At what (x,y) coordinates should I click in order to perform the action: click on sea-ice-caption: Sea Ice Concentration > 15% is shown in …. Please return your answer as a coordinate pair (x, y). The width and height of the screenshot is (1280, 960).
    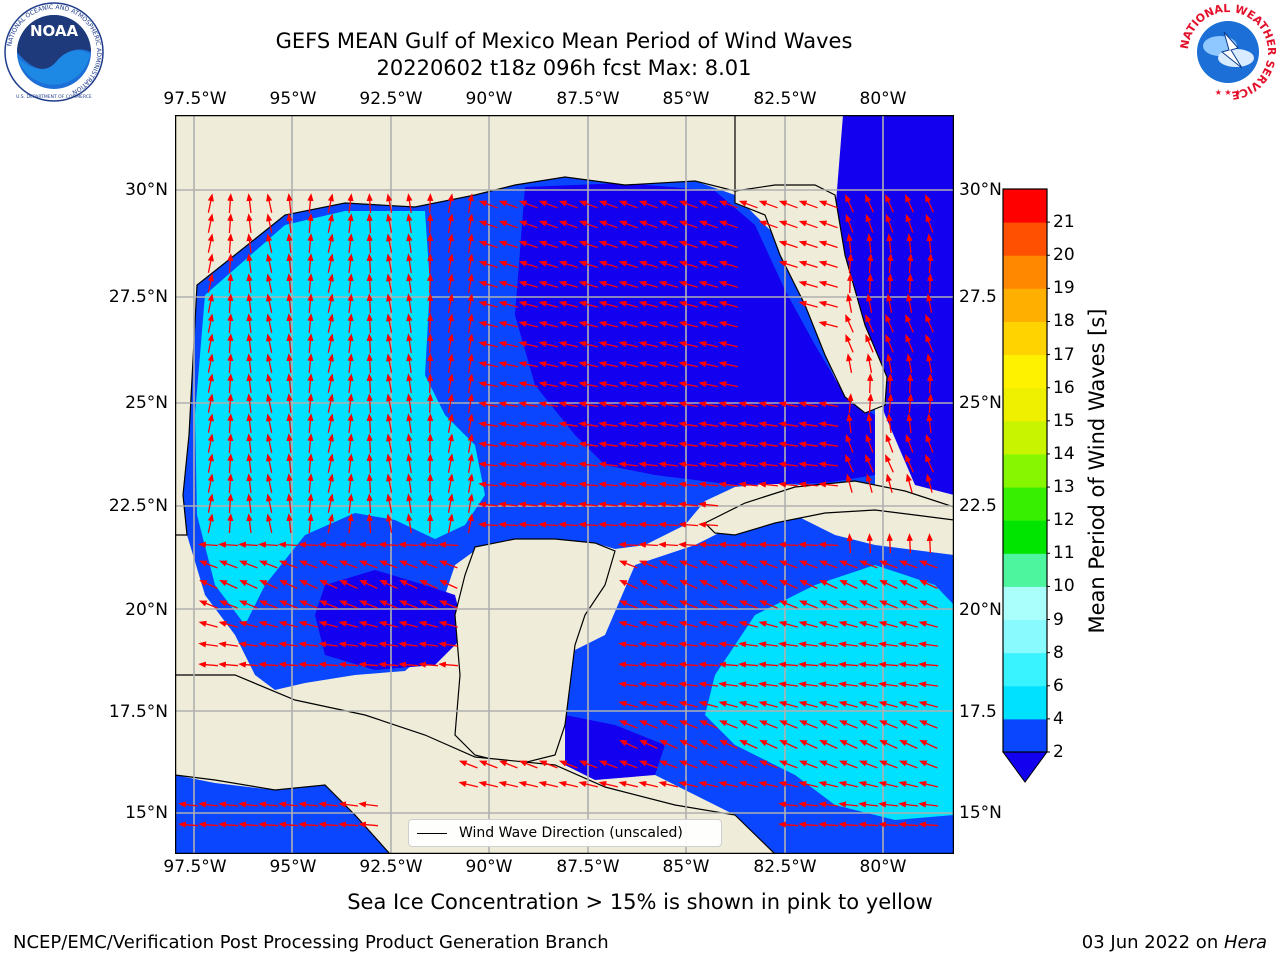
    Looking at the image, I should click on (640, 902).